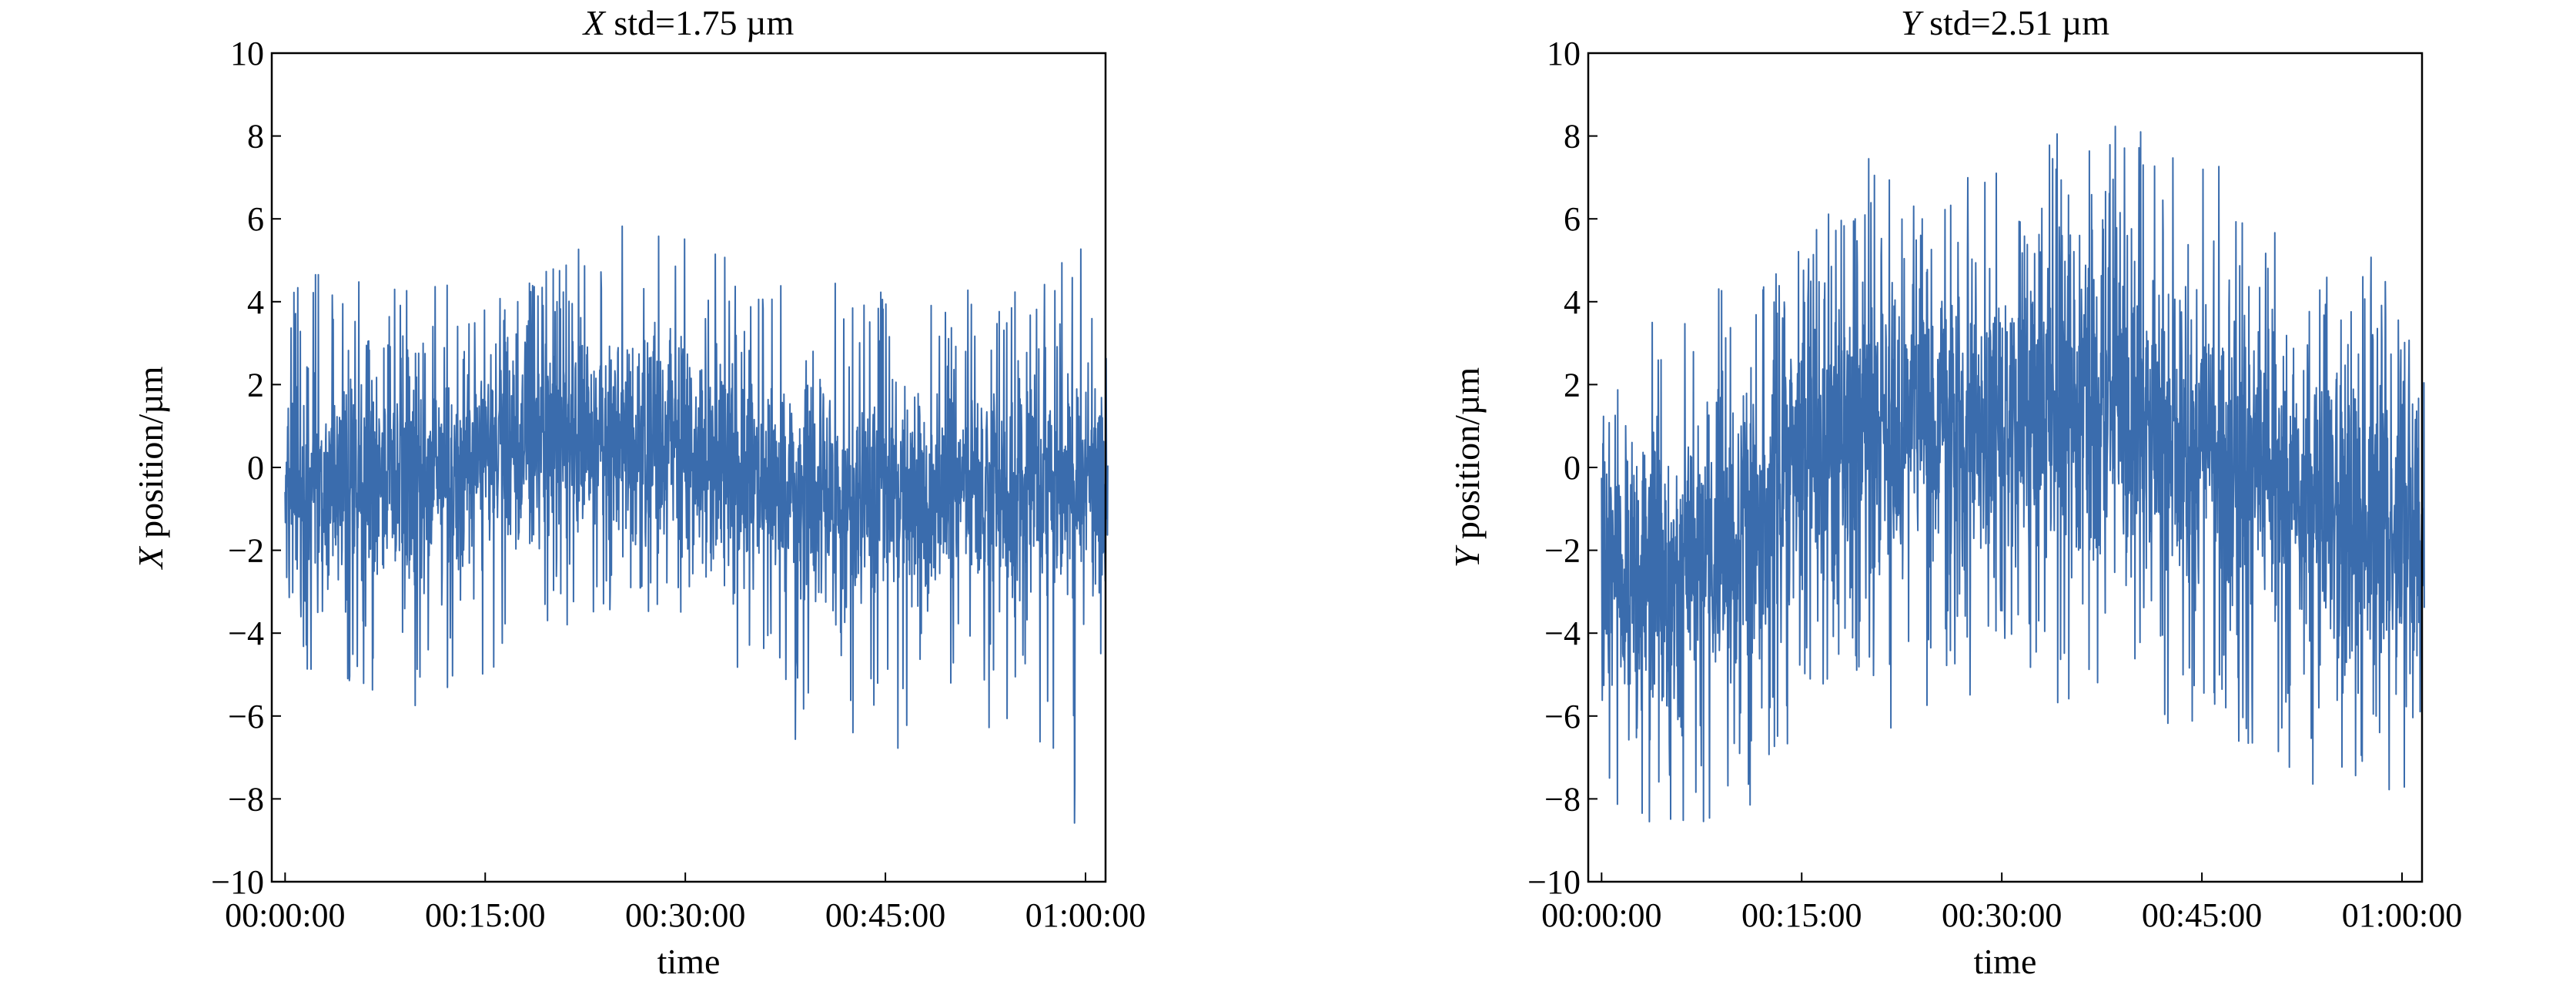 The image size is (2576, 988). I want to click on chart-title: Y std=2.51 µm, so click(2005, 22).